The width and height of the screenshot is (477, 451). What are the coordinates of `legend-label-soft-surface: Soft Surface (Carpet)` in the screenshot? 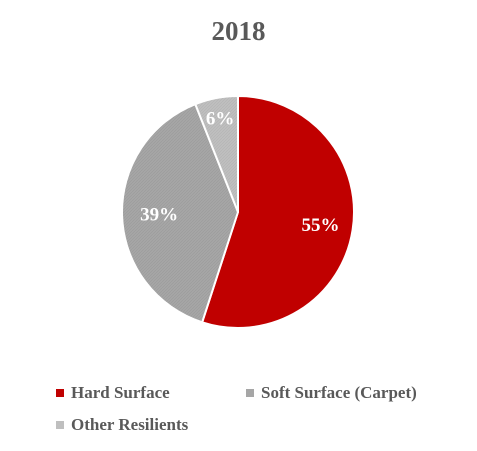 It's located at (339, 392).